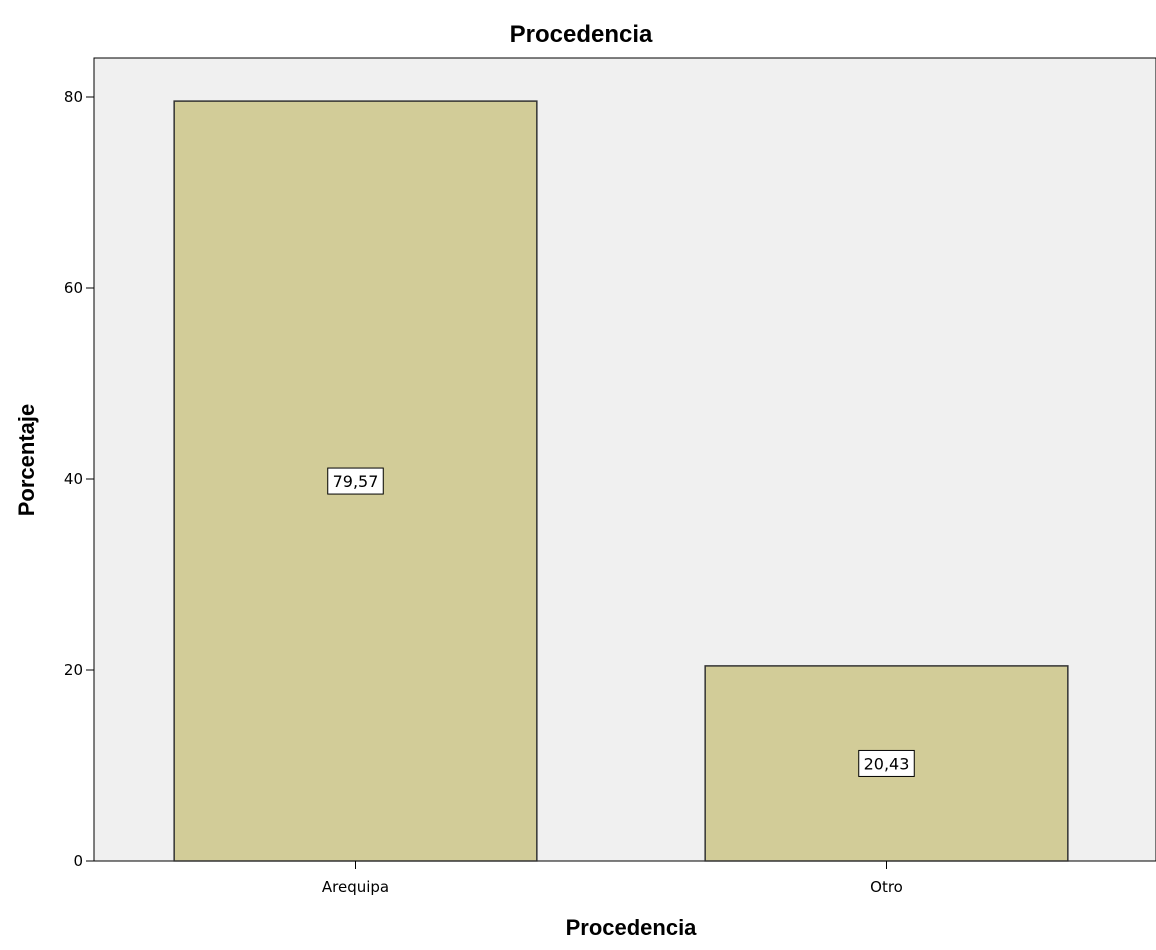 This screenshot has width=1156, height=950. Describe the element at coordinates (581, 34) in the screenshot. I see `chart-title: Procedencia` at that location.